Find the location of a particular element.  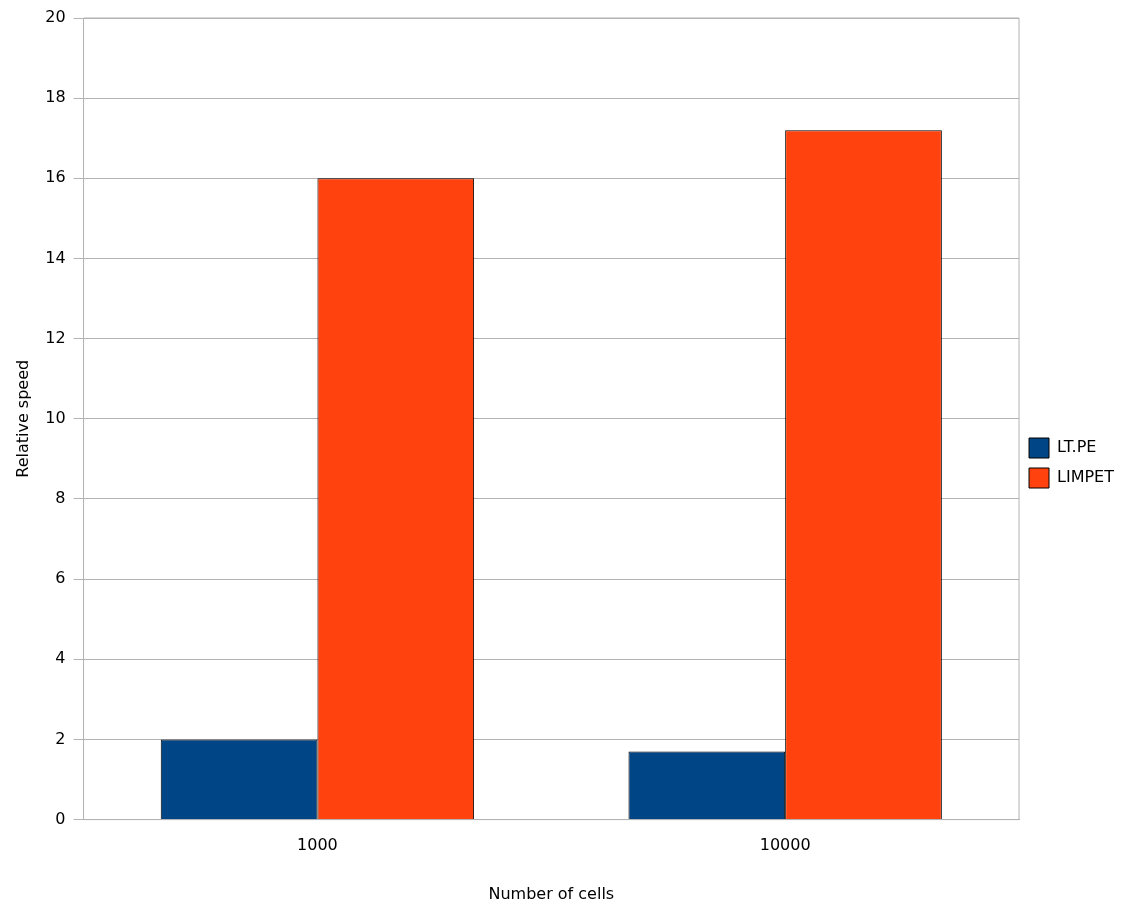

y-tick-label: 8 is located at coordinates (60, 498).